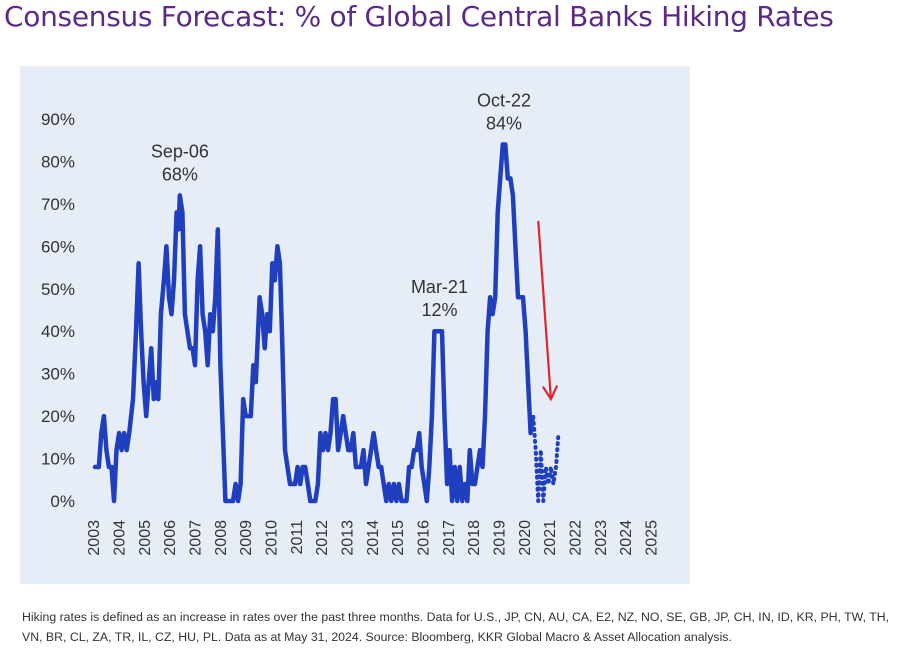 This screenshot has height=653, width=903. What do you see at coordinates (449, 538) in the screenshot?
I see `x-tick-label: 2017` at bounding box center [449, 538].